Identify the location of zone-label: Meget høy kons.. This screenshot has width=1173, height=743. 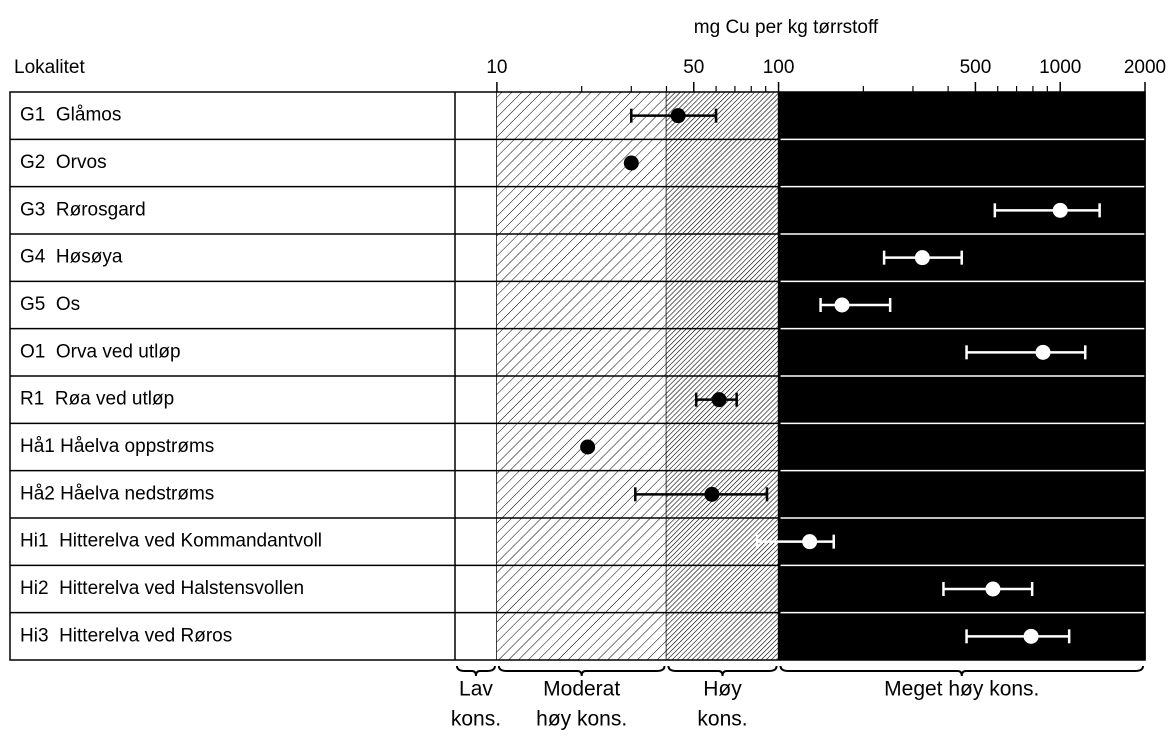
(961, 689).